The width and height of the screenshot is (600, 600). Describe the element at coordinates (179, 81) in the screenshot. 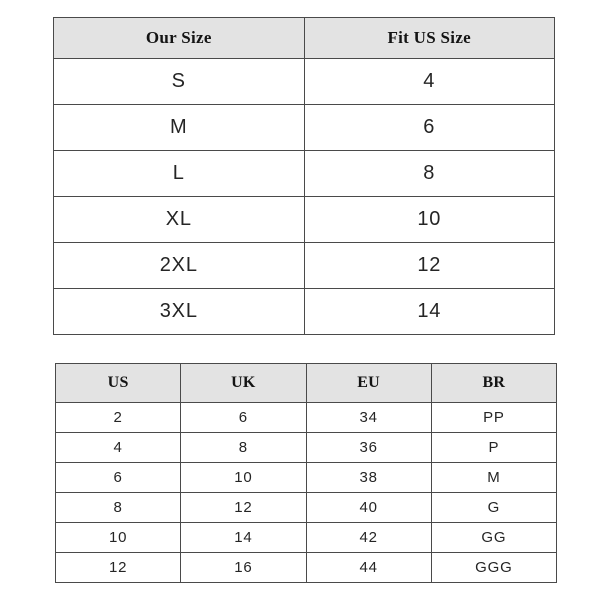

I see `table-cell: S` at that location.